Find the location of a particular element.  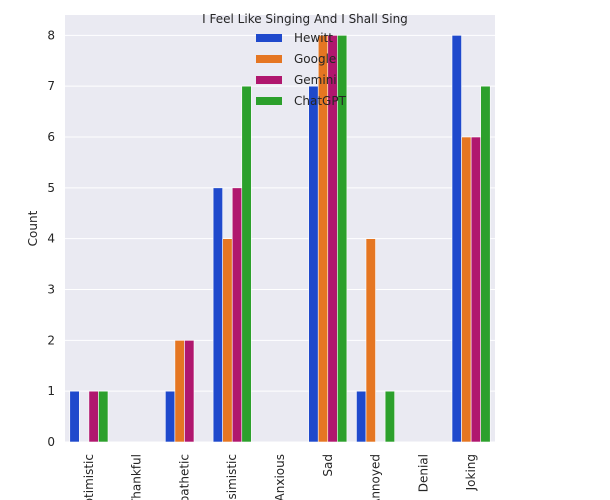

y-axis-ticks: 0 1 2 3 4 5 6 7 8 is located at coordinates (51, 238).